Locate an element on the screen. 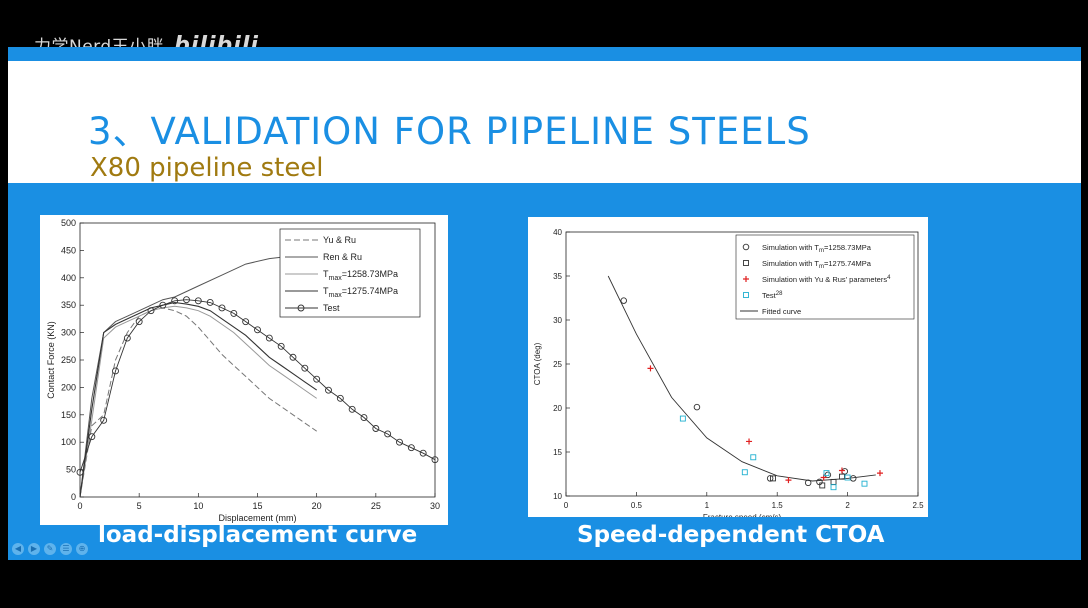  legend-label: Tmax=1258.73MPa is located at coordinates (360, 275).